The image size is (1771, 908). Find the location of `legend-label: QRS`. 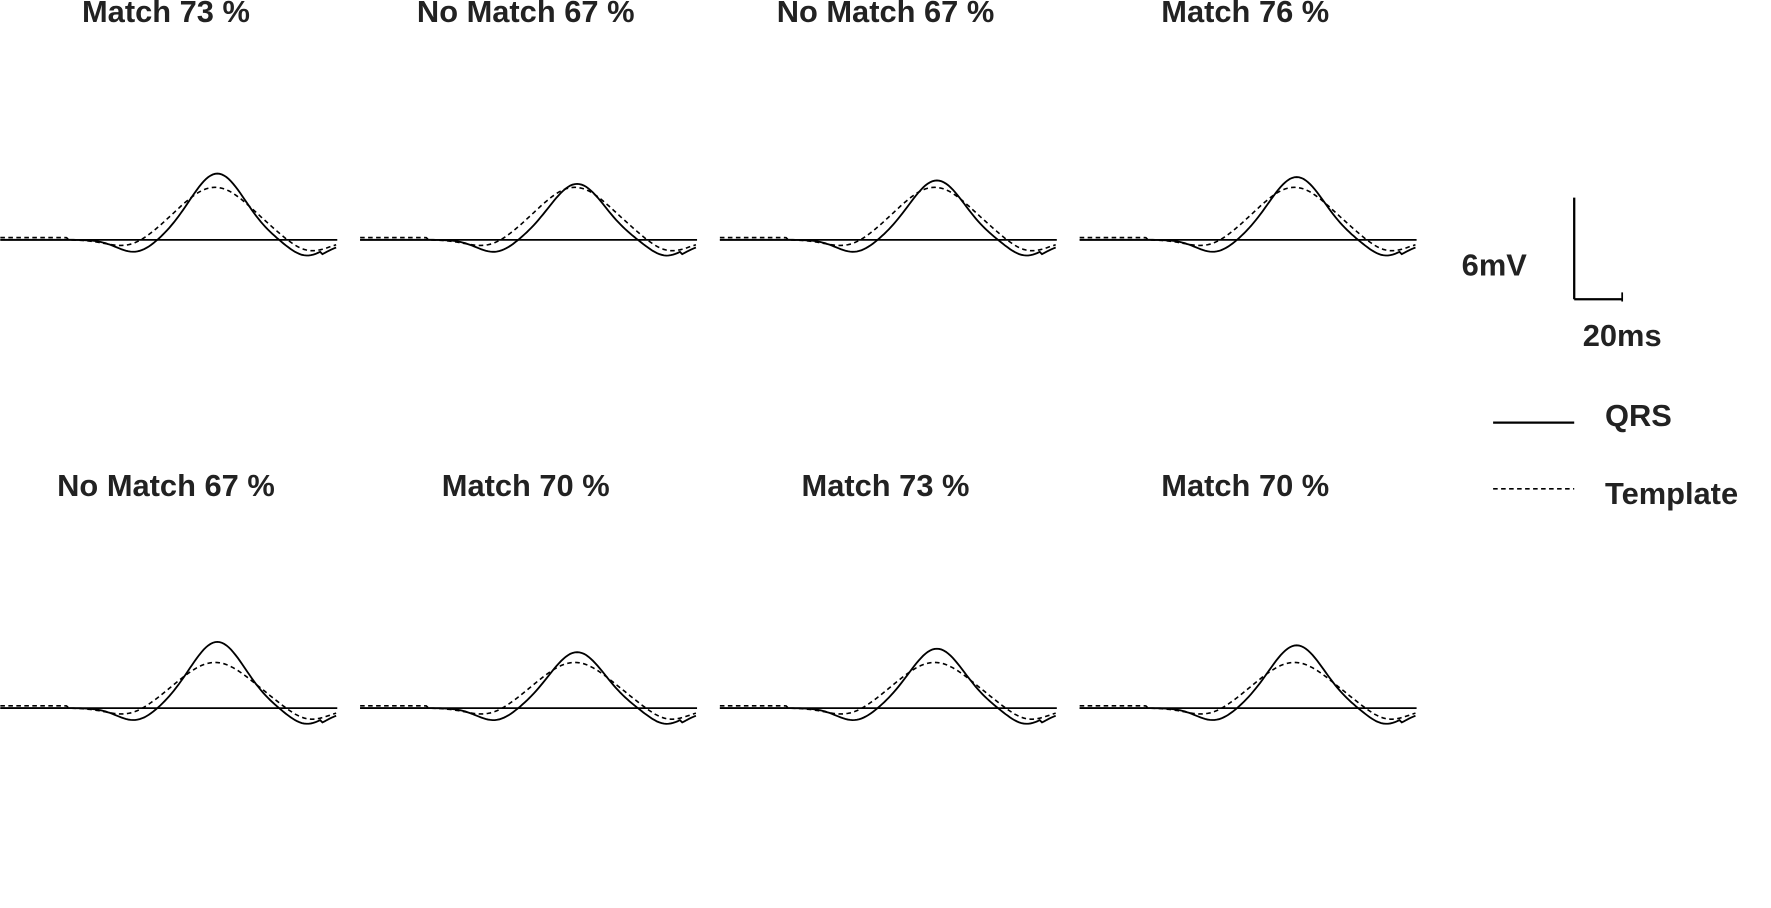

legend-label: QRS is located at coordinates (1638, 415).